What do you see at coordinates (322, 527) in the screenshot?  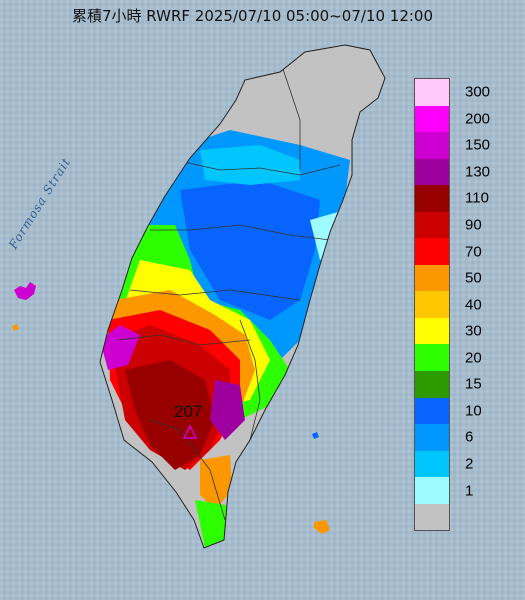 I see `orchid-island` at bounding box center [322, 527].